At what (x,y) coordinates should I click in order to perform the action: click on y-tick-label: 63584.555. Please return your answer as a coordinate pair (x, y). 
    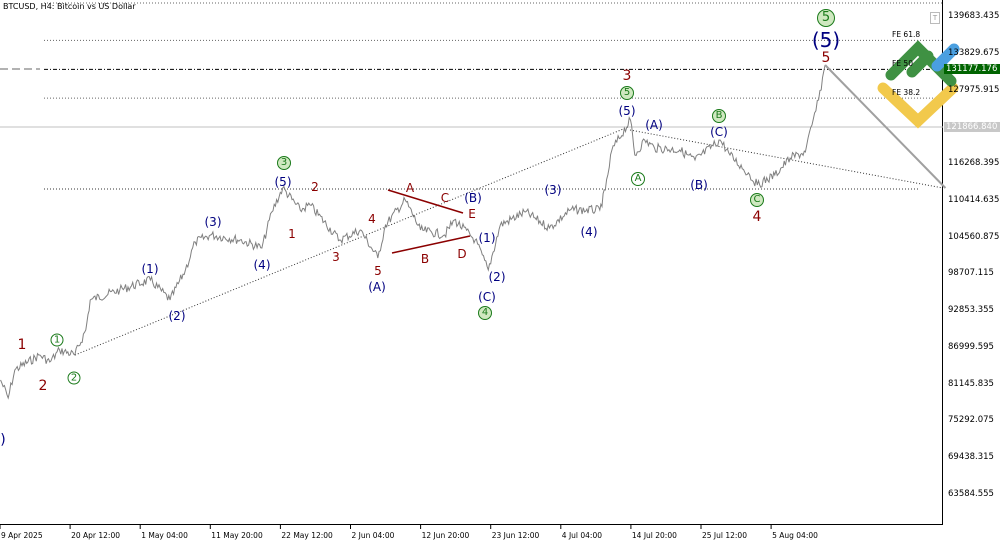
    Looking at the image, I should click on (971, 494).